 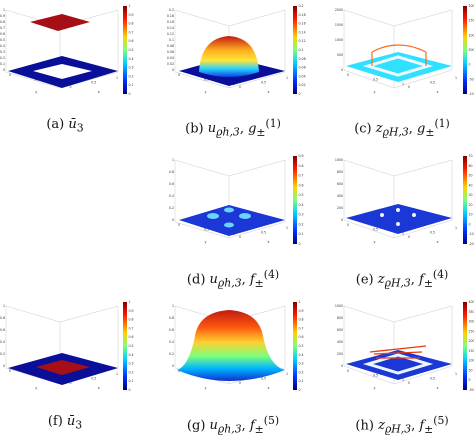 What do you see at coordinates (10, 75) in the screenshot?
I see `y-tick-label: 0` at bounding box center [10, 75].